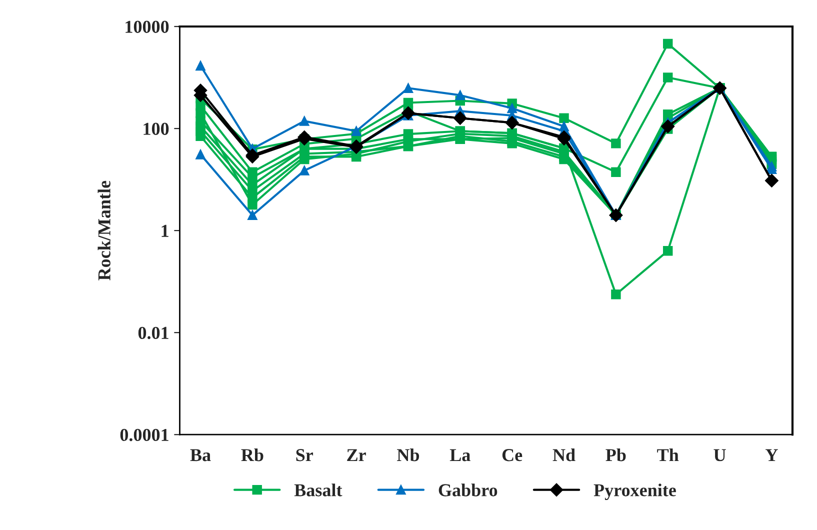  I want to click on x-tick-label: Y, so click(772, 455).